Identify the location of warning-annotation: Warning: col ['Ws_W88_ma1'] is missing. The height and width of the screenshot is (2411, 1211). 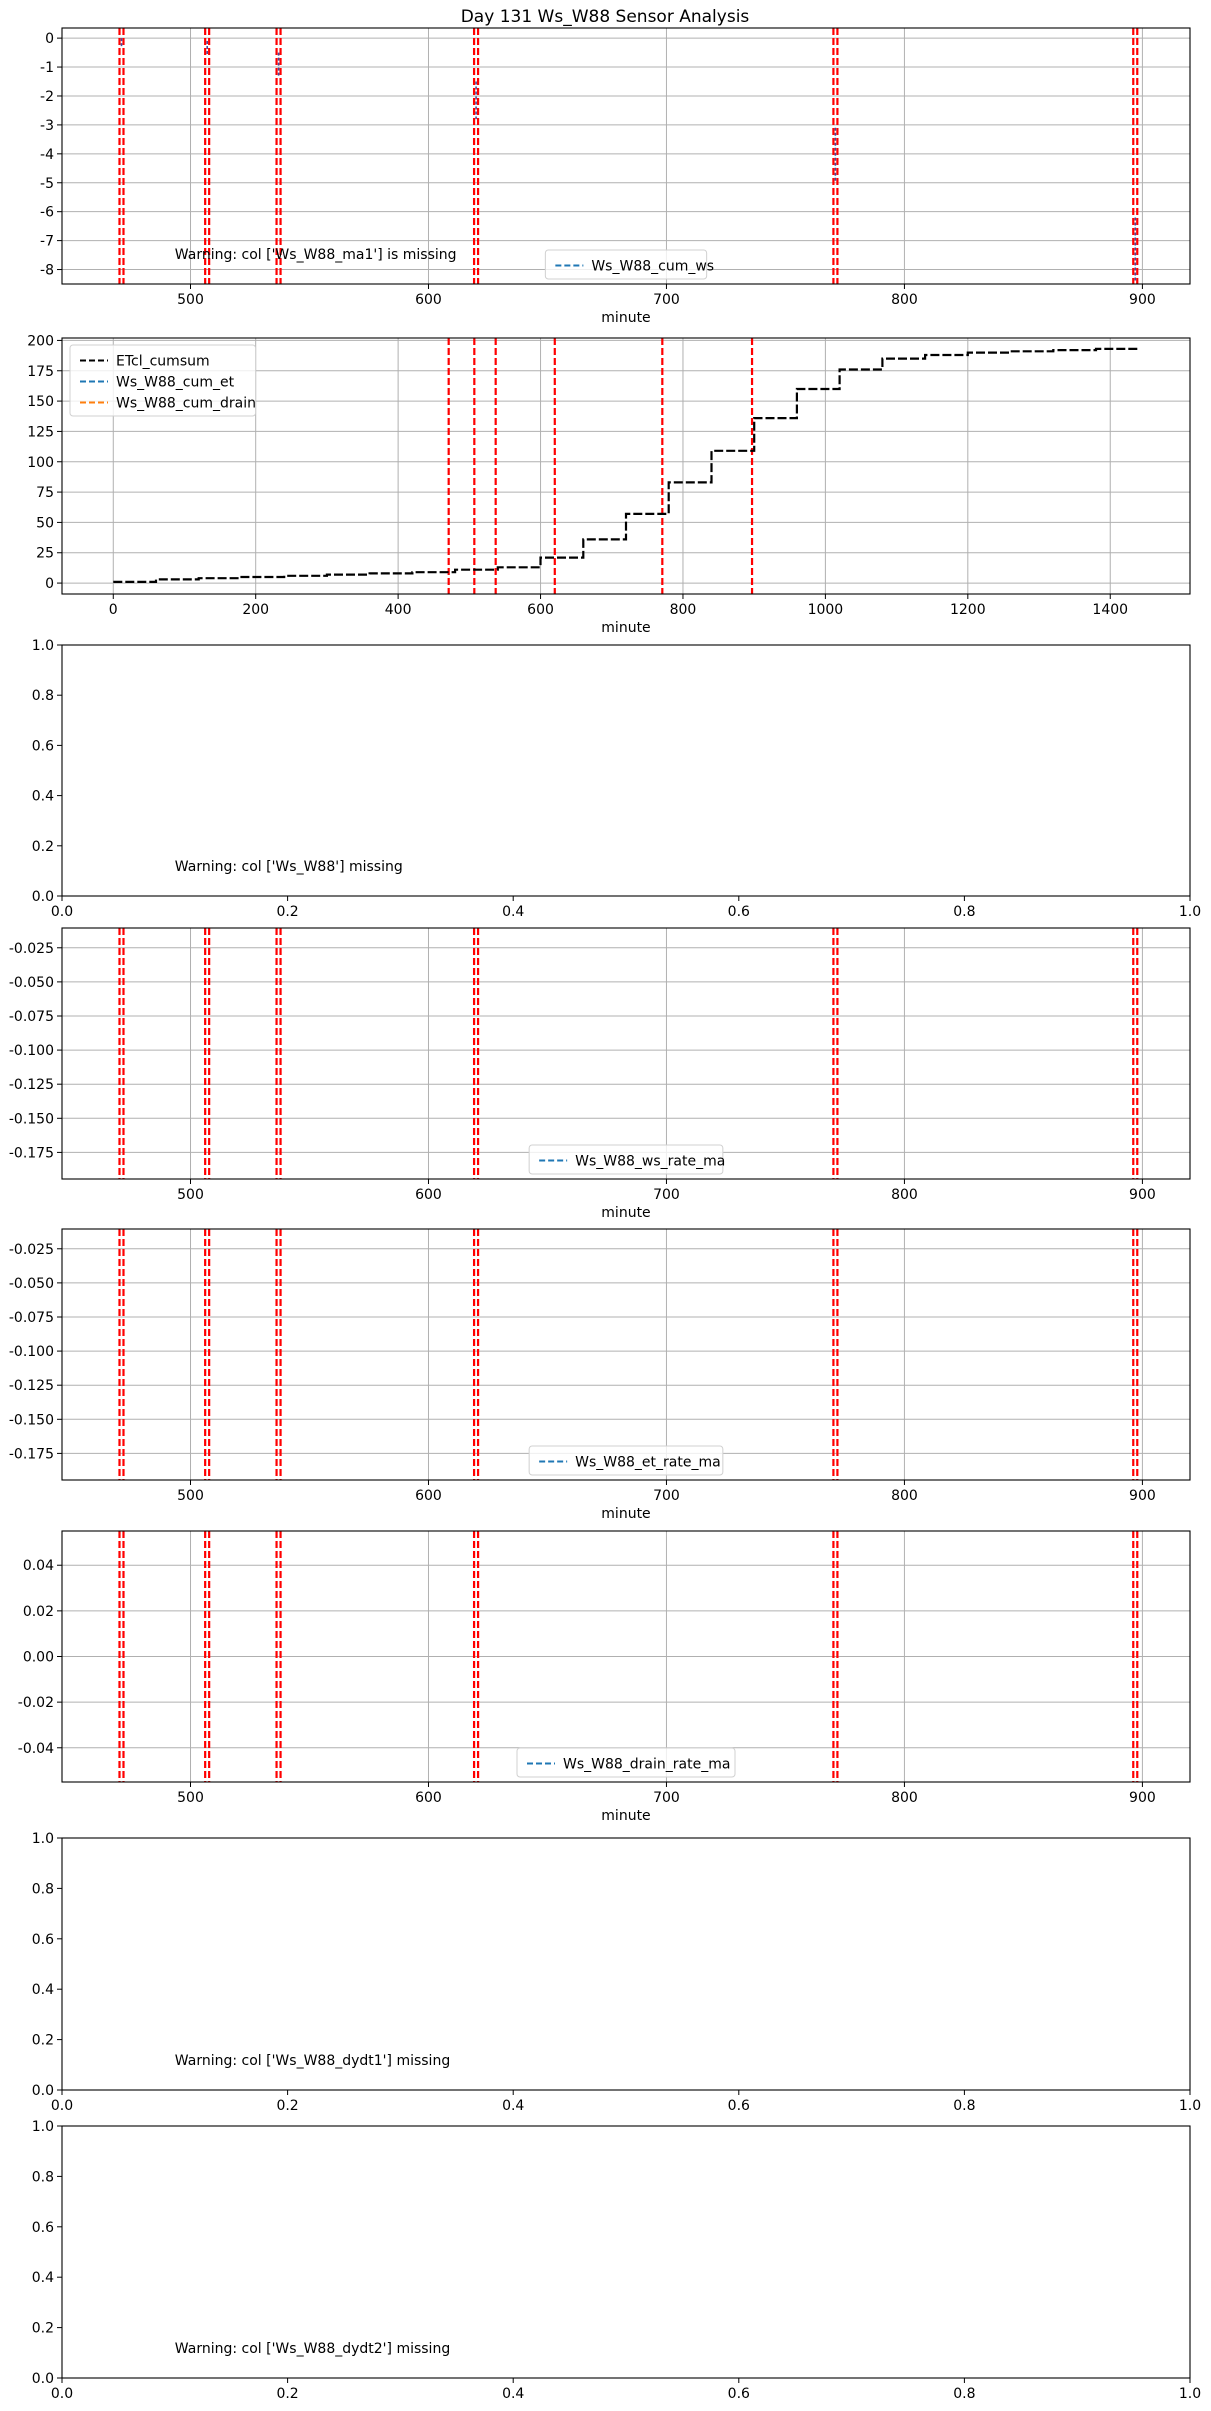
(316, 255).